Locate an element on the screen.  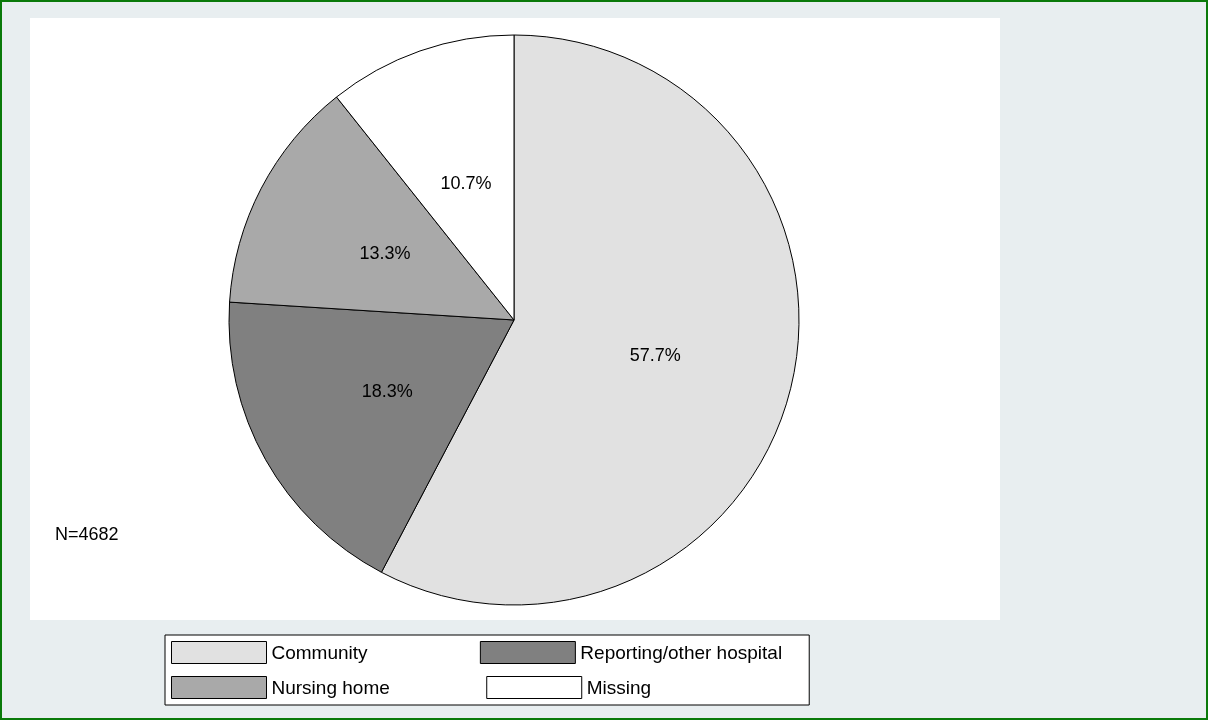
data-label: 57.7% is located at coordinates (655, 354).